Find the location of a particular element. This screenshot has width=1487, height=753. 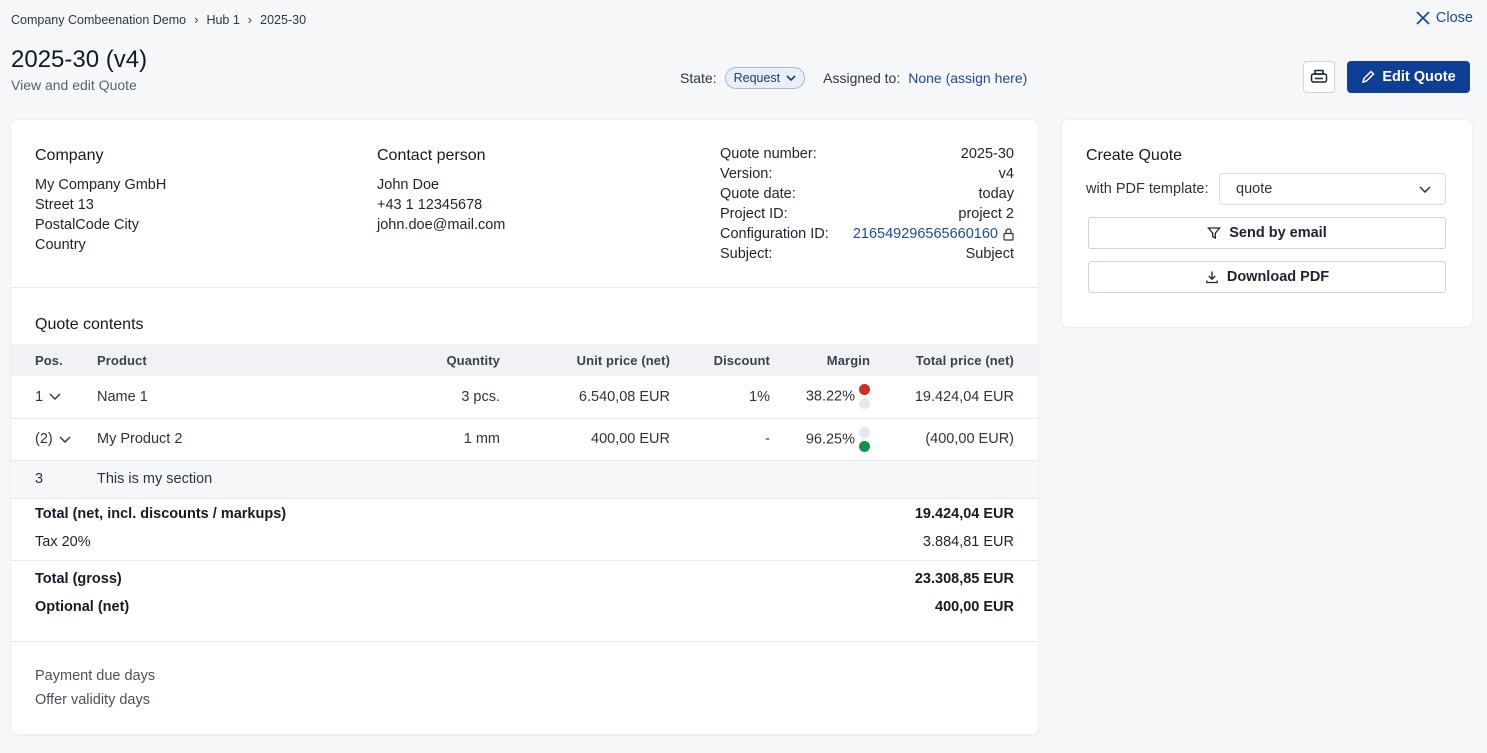

state-dropdown: Request is located at coordinates (765, 78).